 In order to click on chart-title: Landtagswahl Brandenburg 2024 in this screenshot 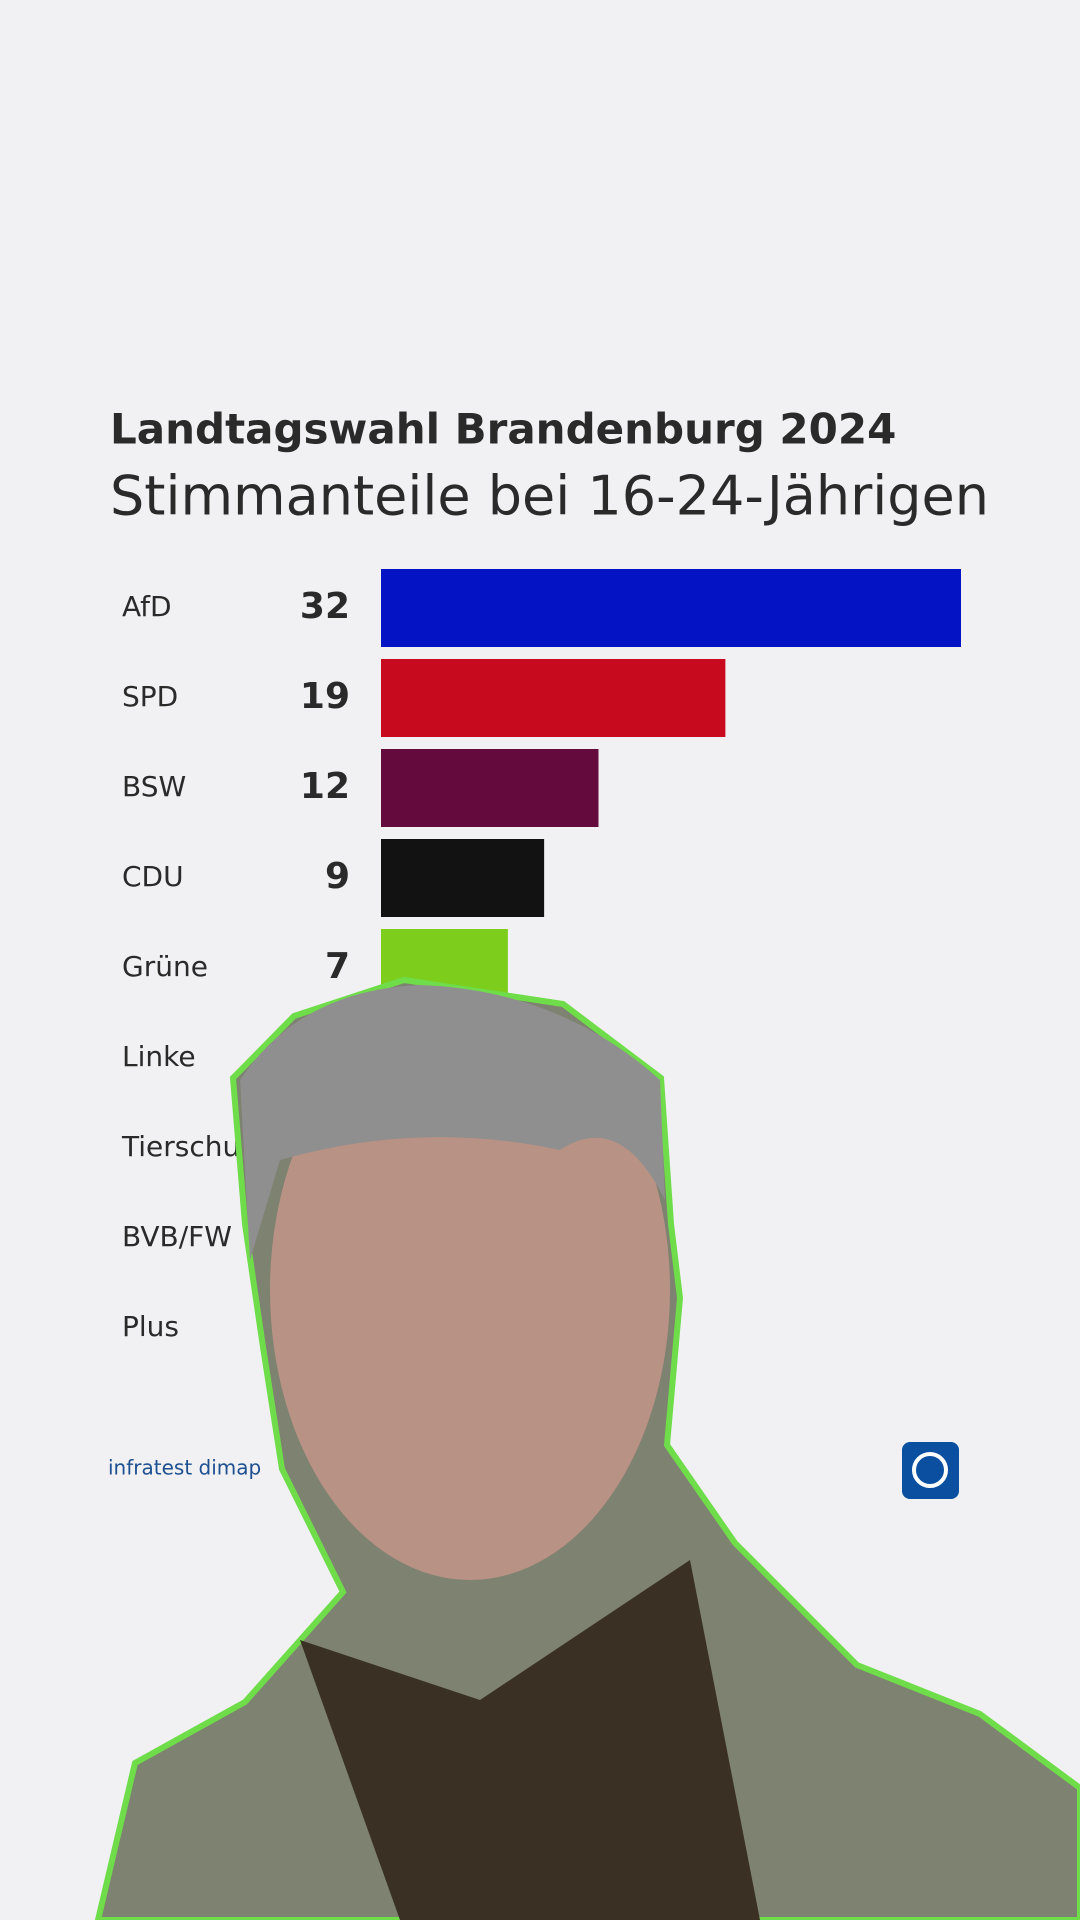, I will do `click(503, 429)`.